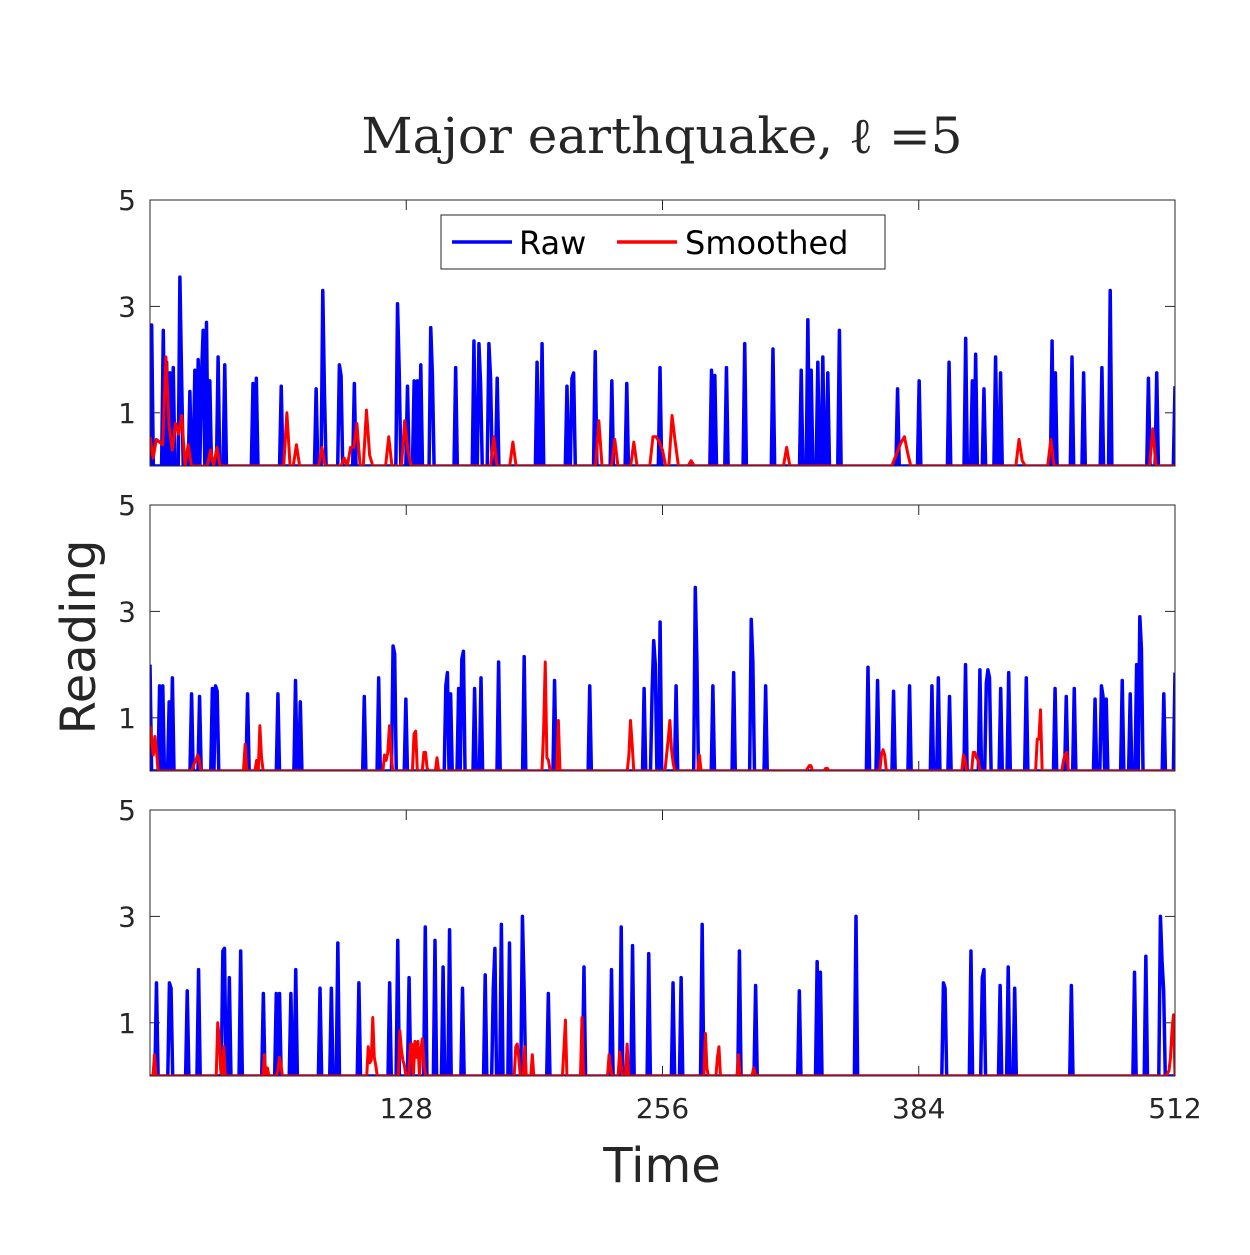 The width and height of the screenshot is (1250, 1255). Describe the element at coordinates (918, 1108) in the screenshot. I see `x-tick-label: 384` at that location.